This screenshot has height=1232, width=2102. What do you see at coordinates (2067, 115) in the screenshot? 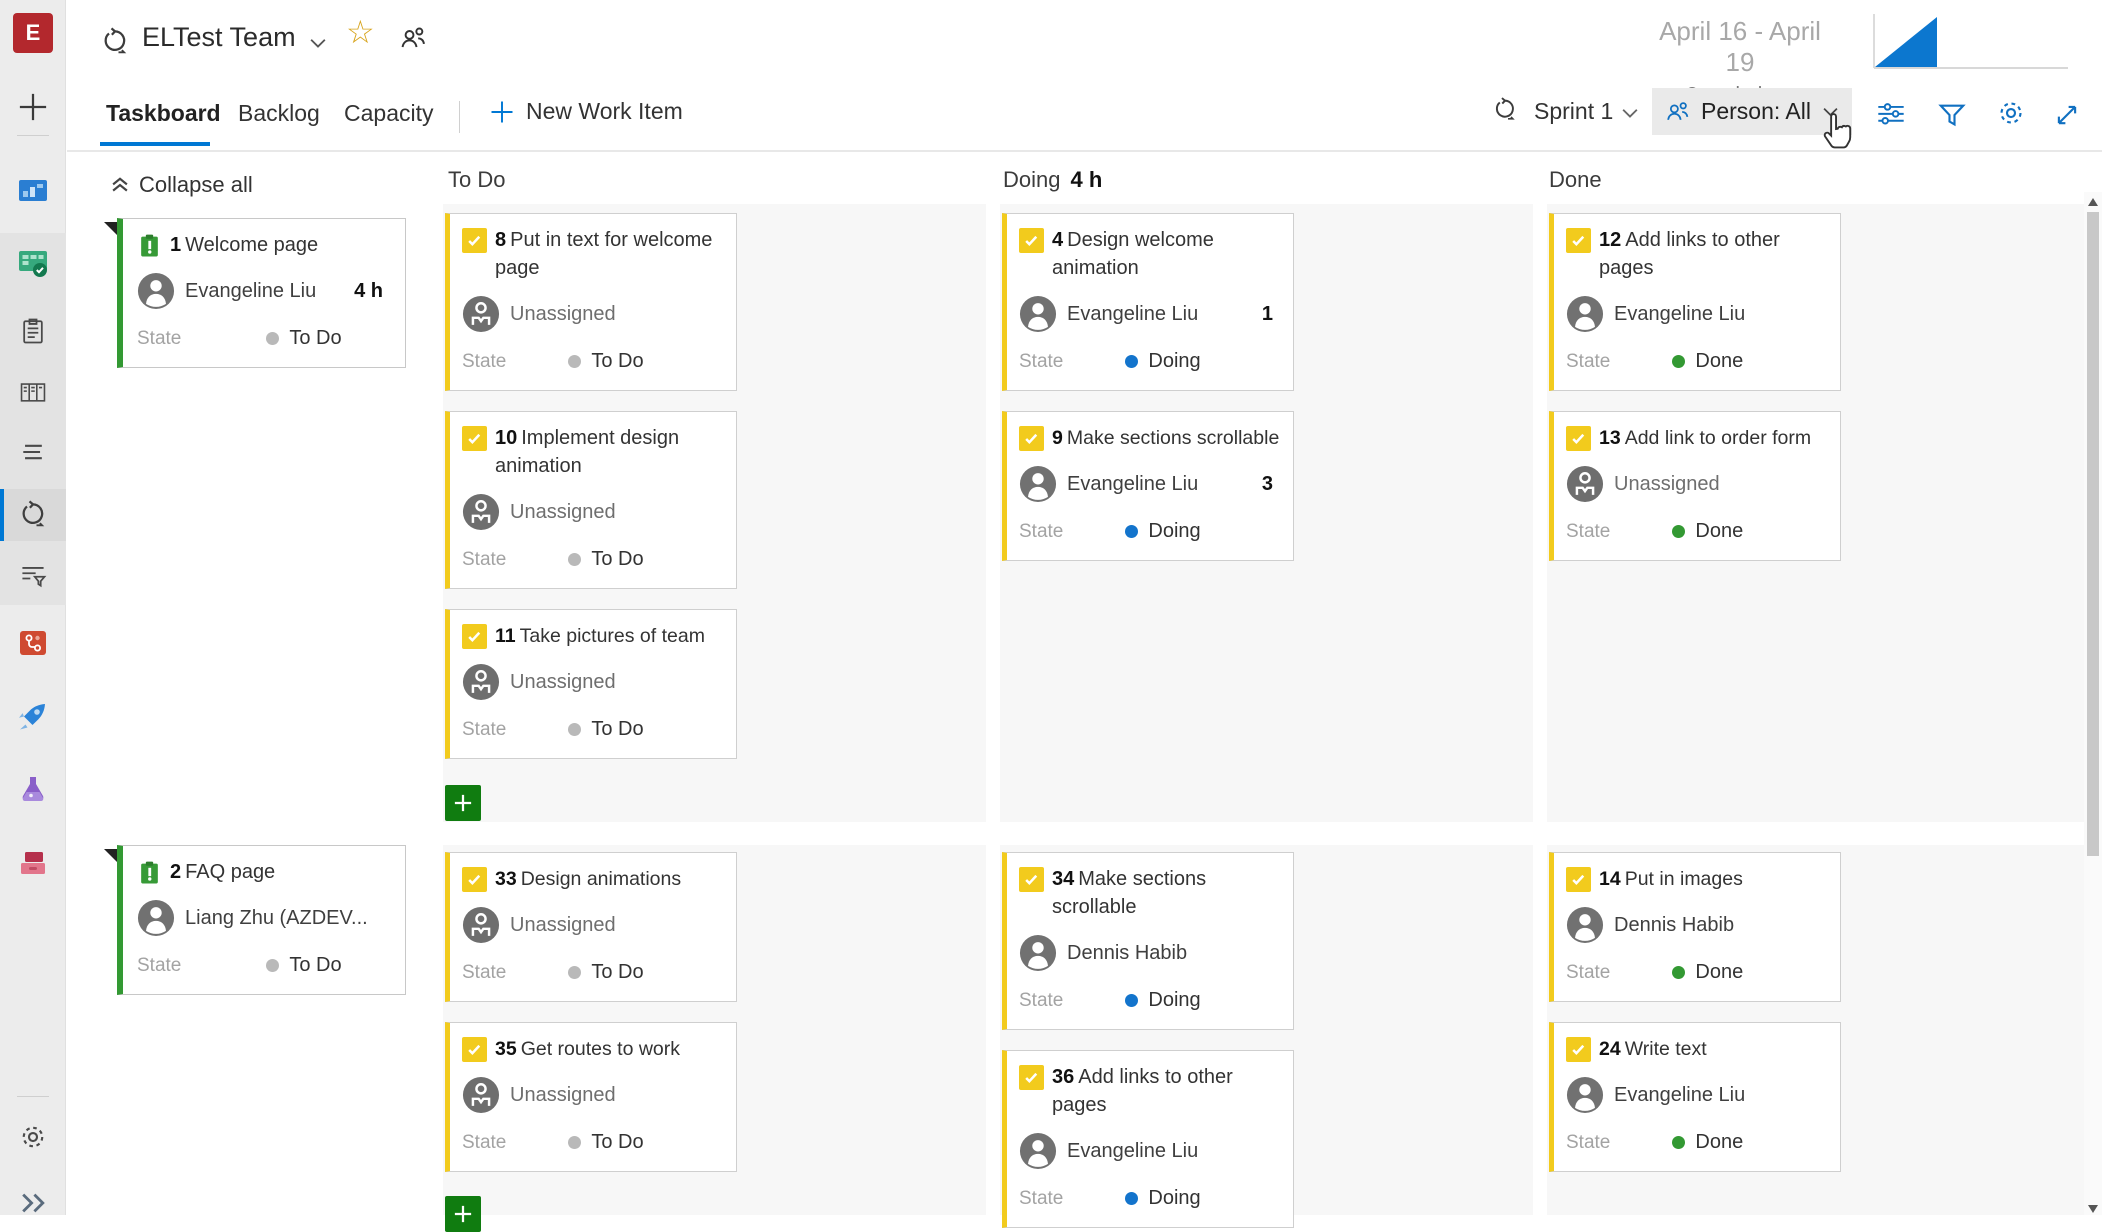
I see `fullscreen-expand-icon` at bounding box center [2067, 115].